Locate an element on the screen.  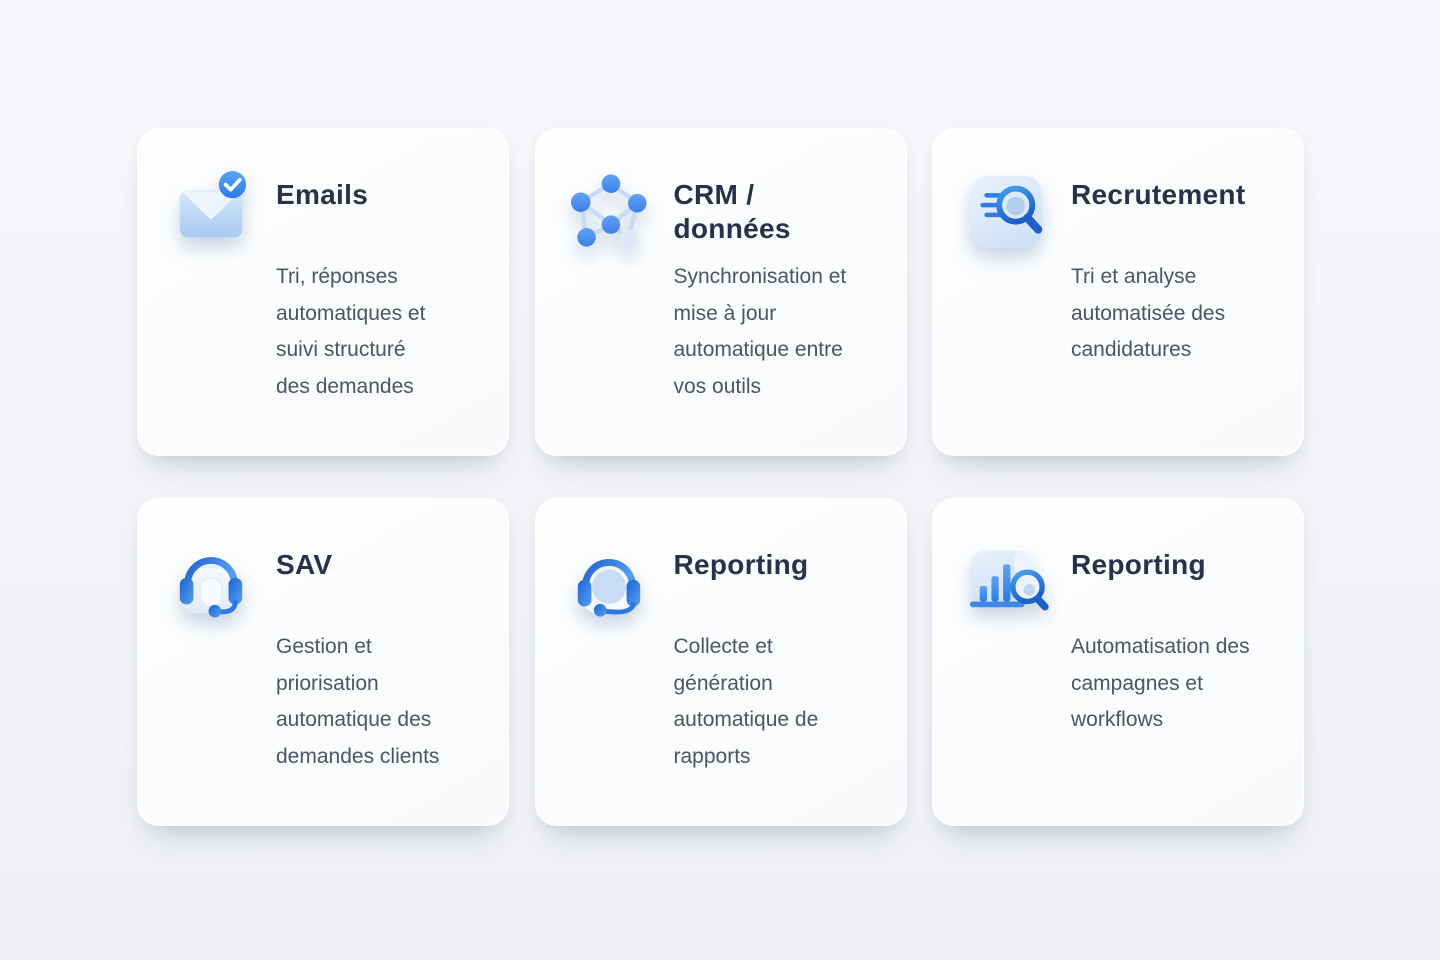
card-header: Emails is located at coordinates (326, 210).